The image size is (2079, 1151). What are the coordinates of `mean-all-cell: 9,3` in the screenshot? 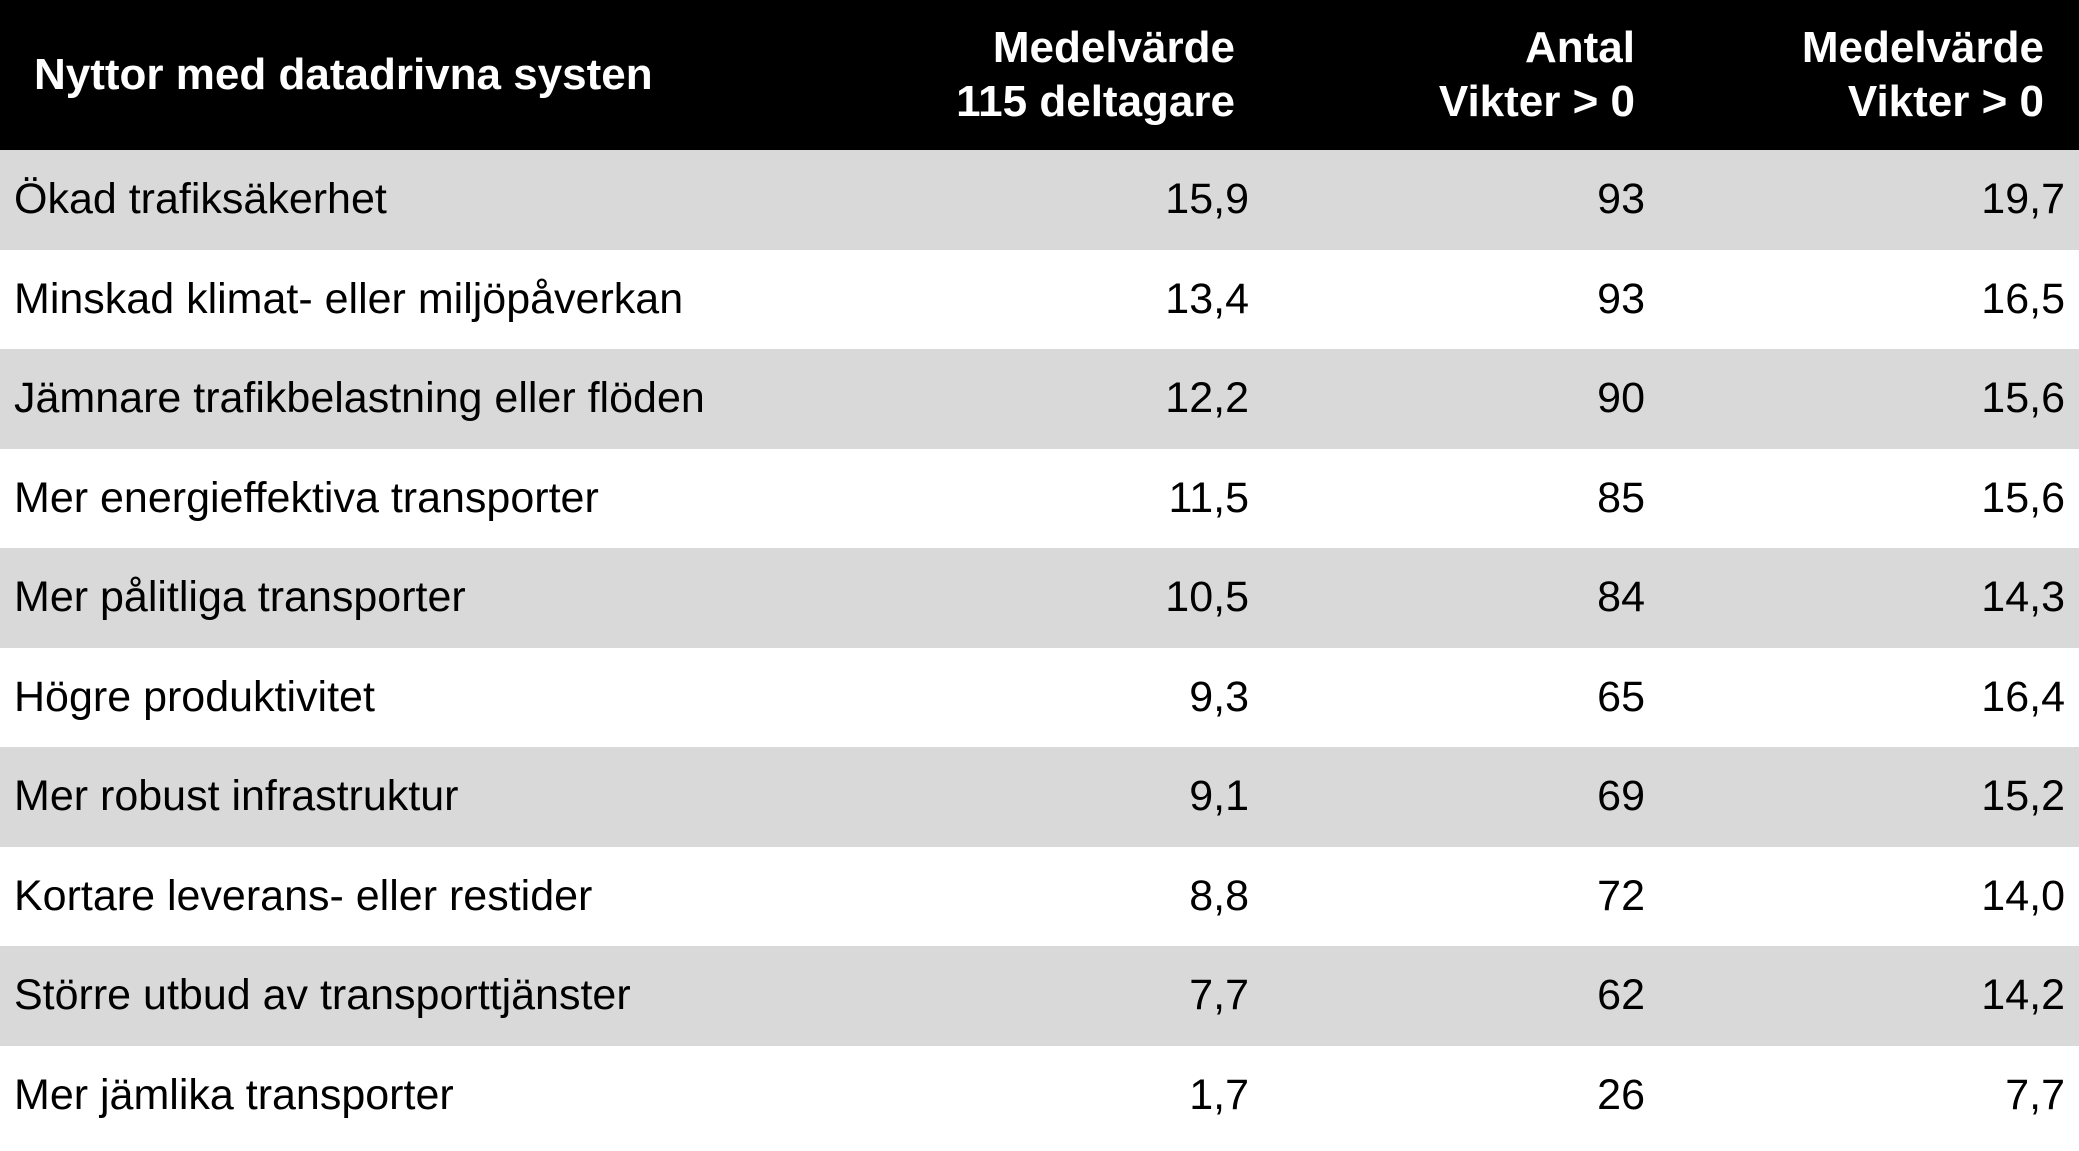 It's located at (1219, 696).